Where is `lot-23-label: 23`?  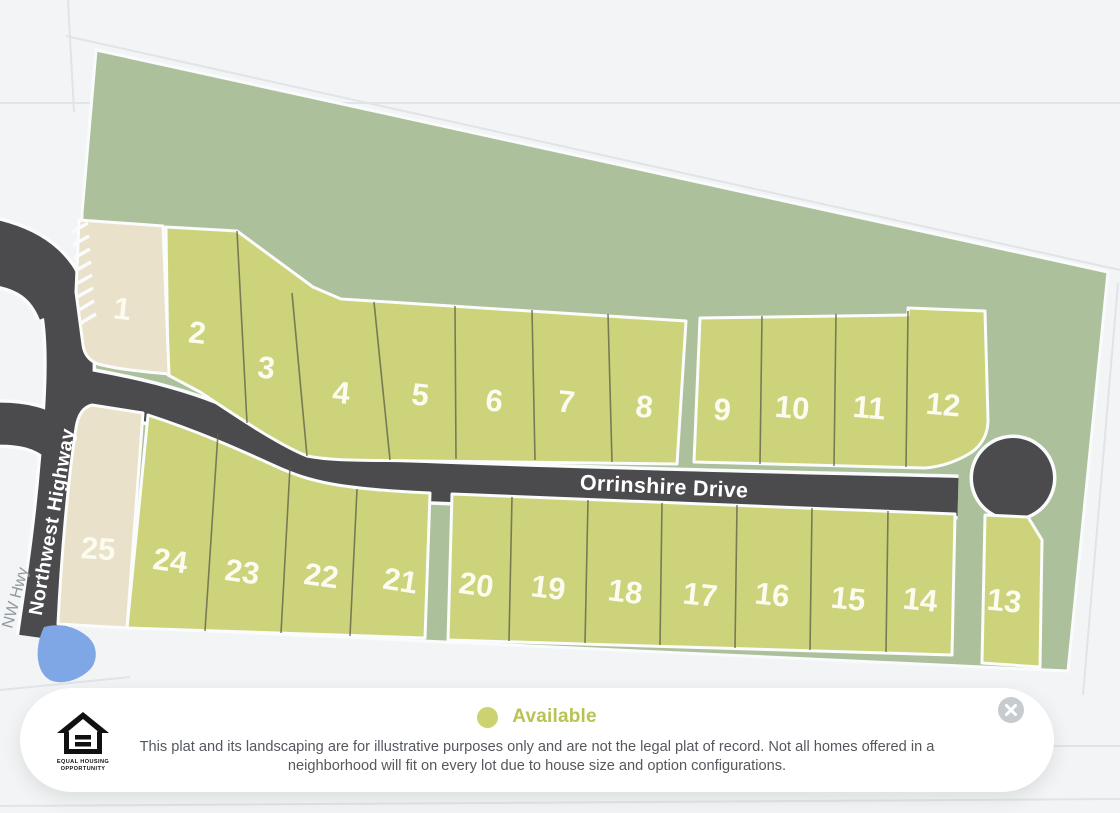
lot-23-label: 23 is located at coordinates (242, 571).